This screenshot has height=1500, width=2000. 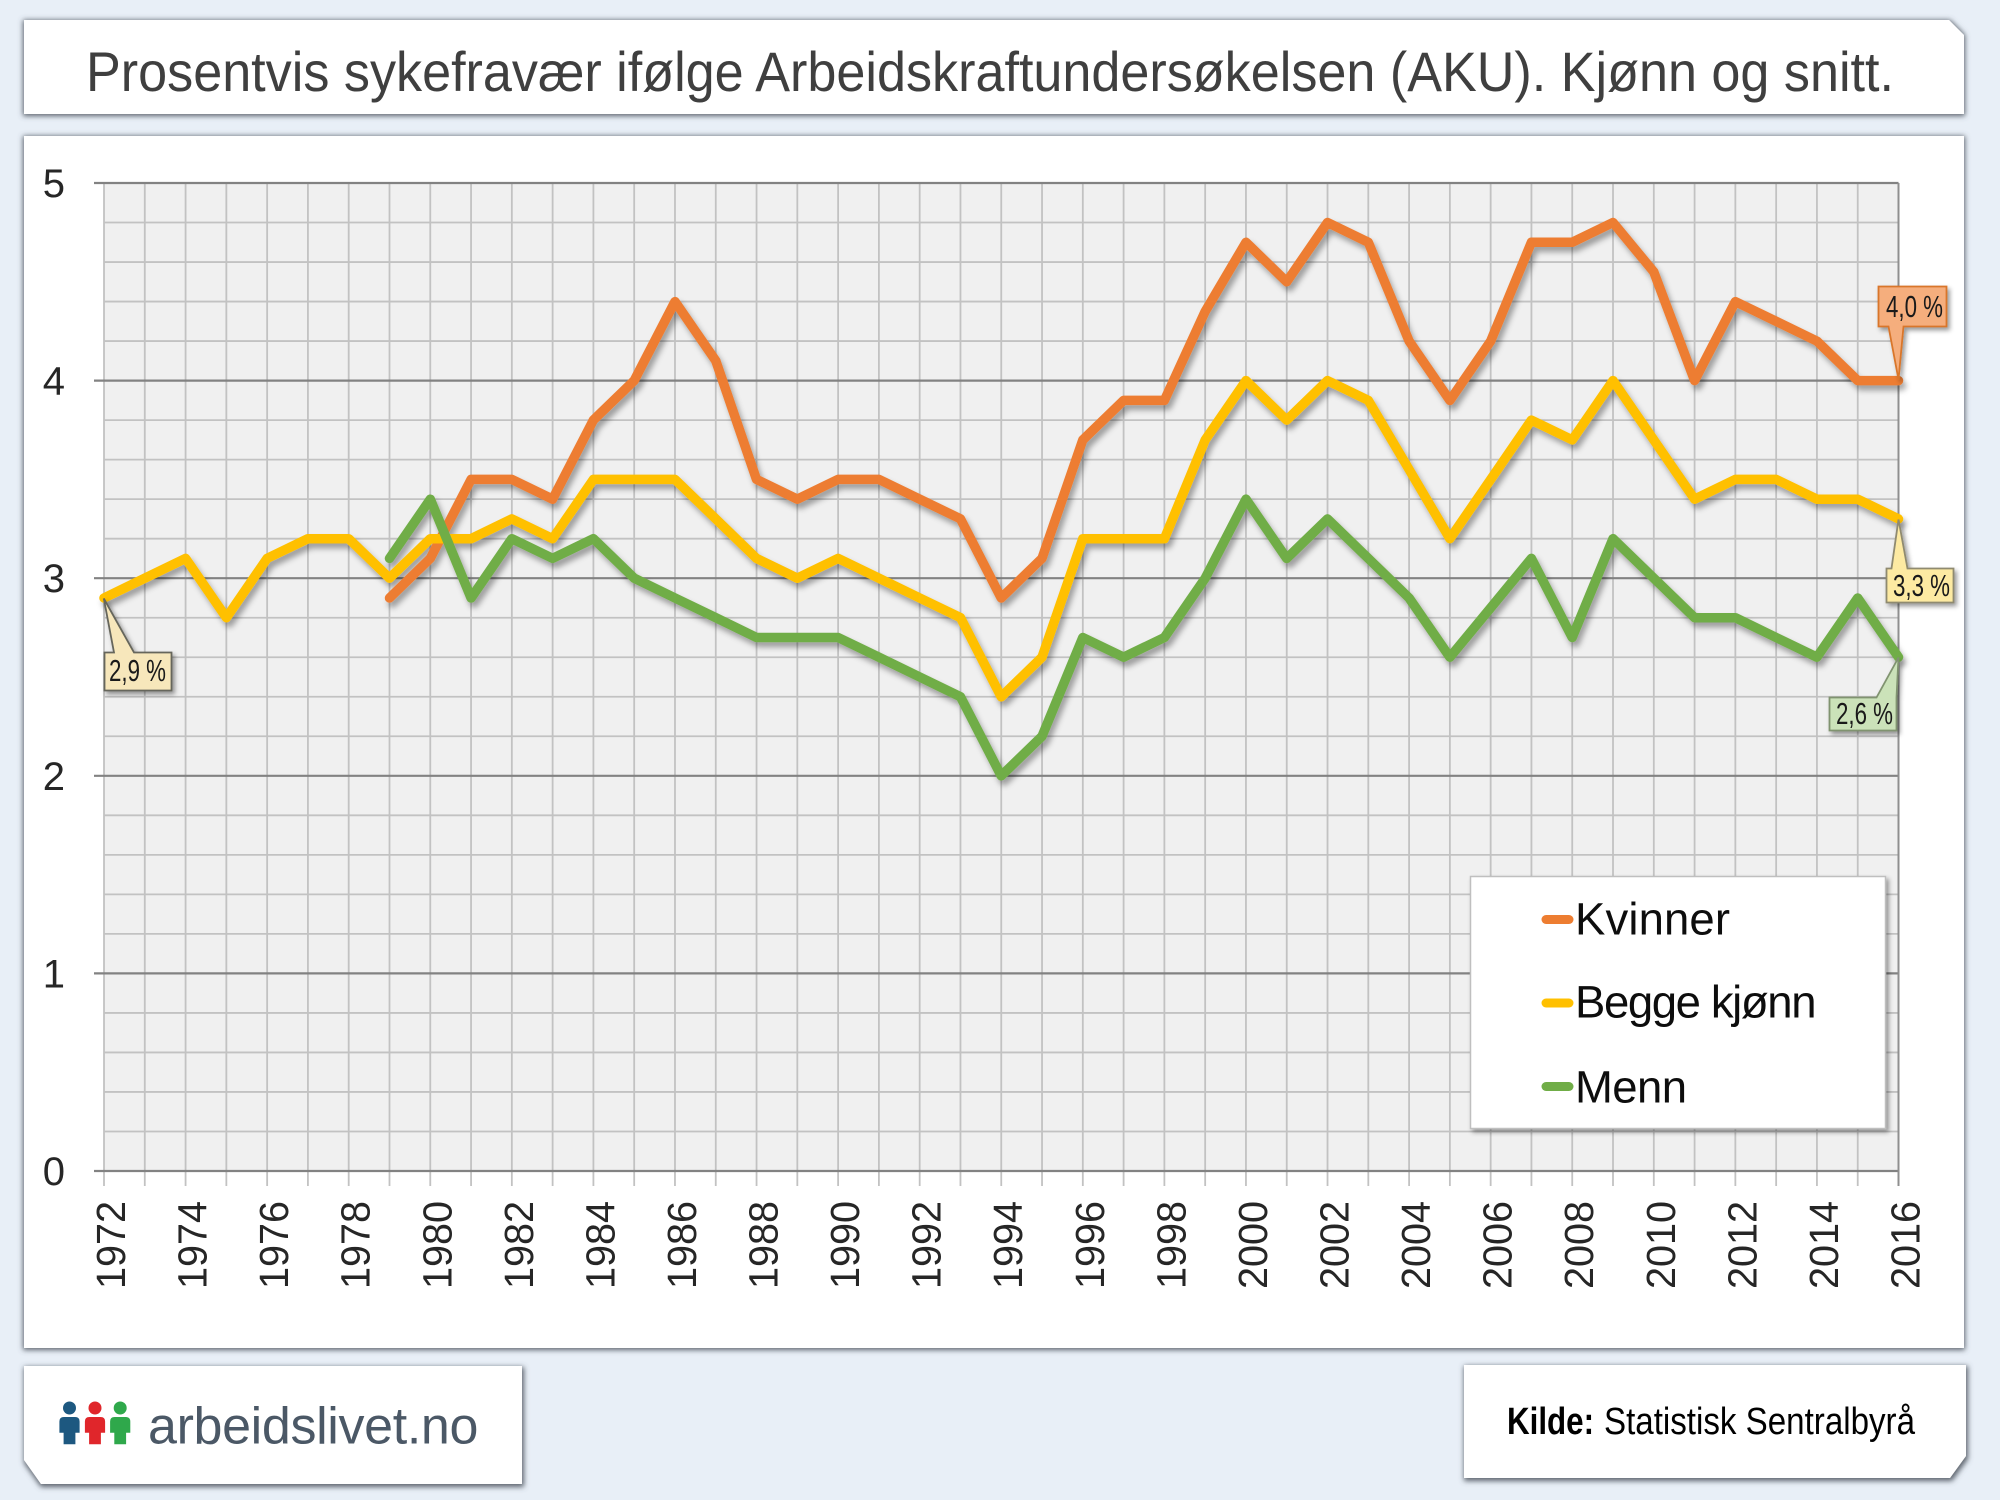 What do you see at coordinates (1631, 1087) in the screenshot?
I see `svg-text: Menn` at bounding box center [1631, 1087].